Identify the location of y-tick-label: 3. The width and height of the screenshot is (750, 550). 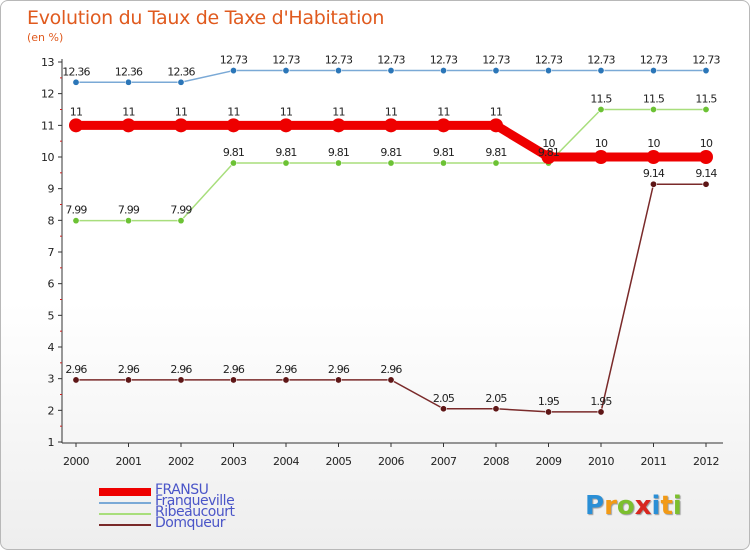
(51, 379).